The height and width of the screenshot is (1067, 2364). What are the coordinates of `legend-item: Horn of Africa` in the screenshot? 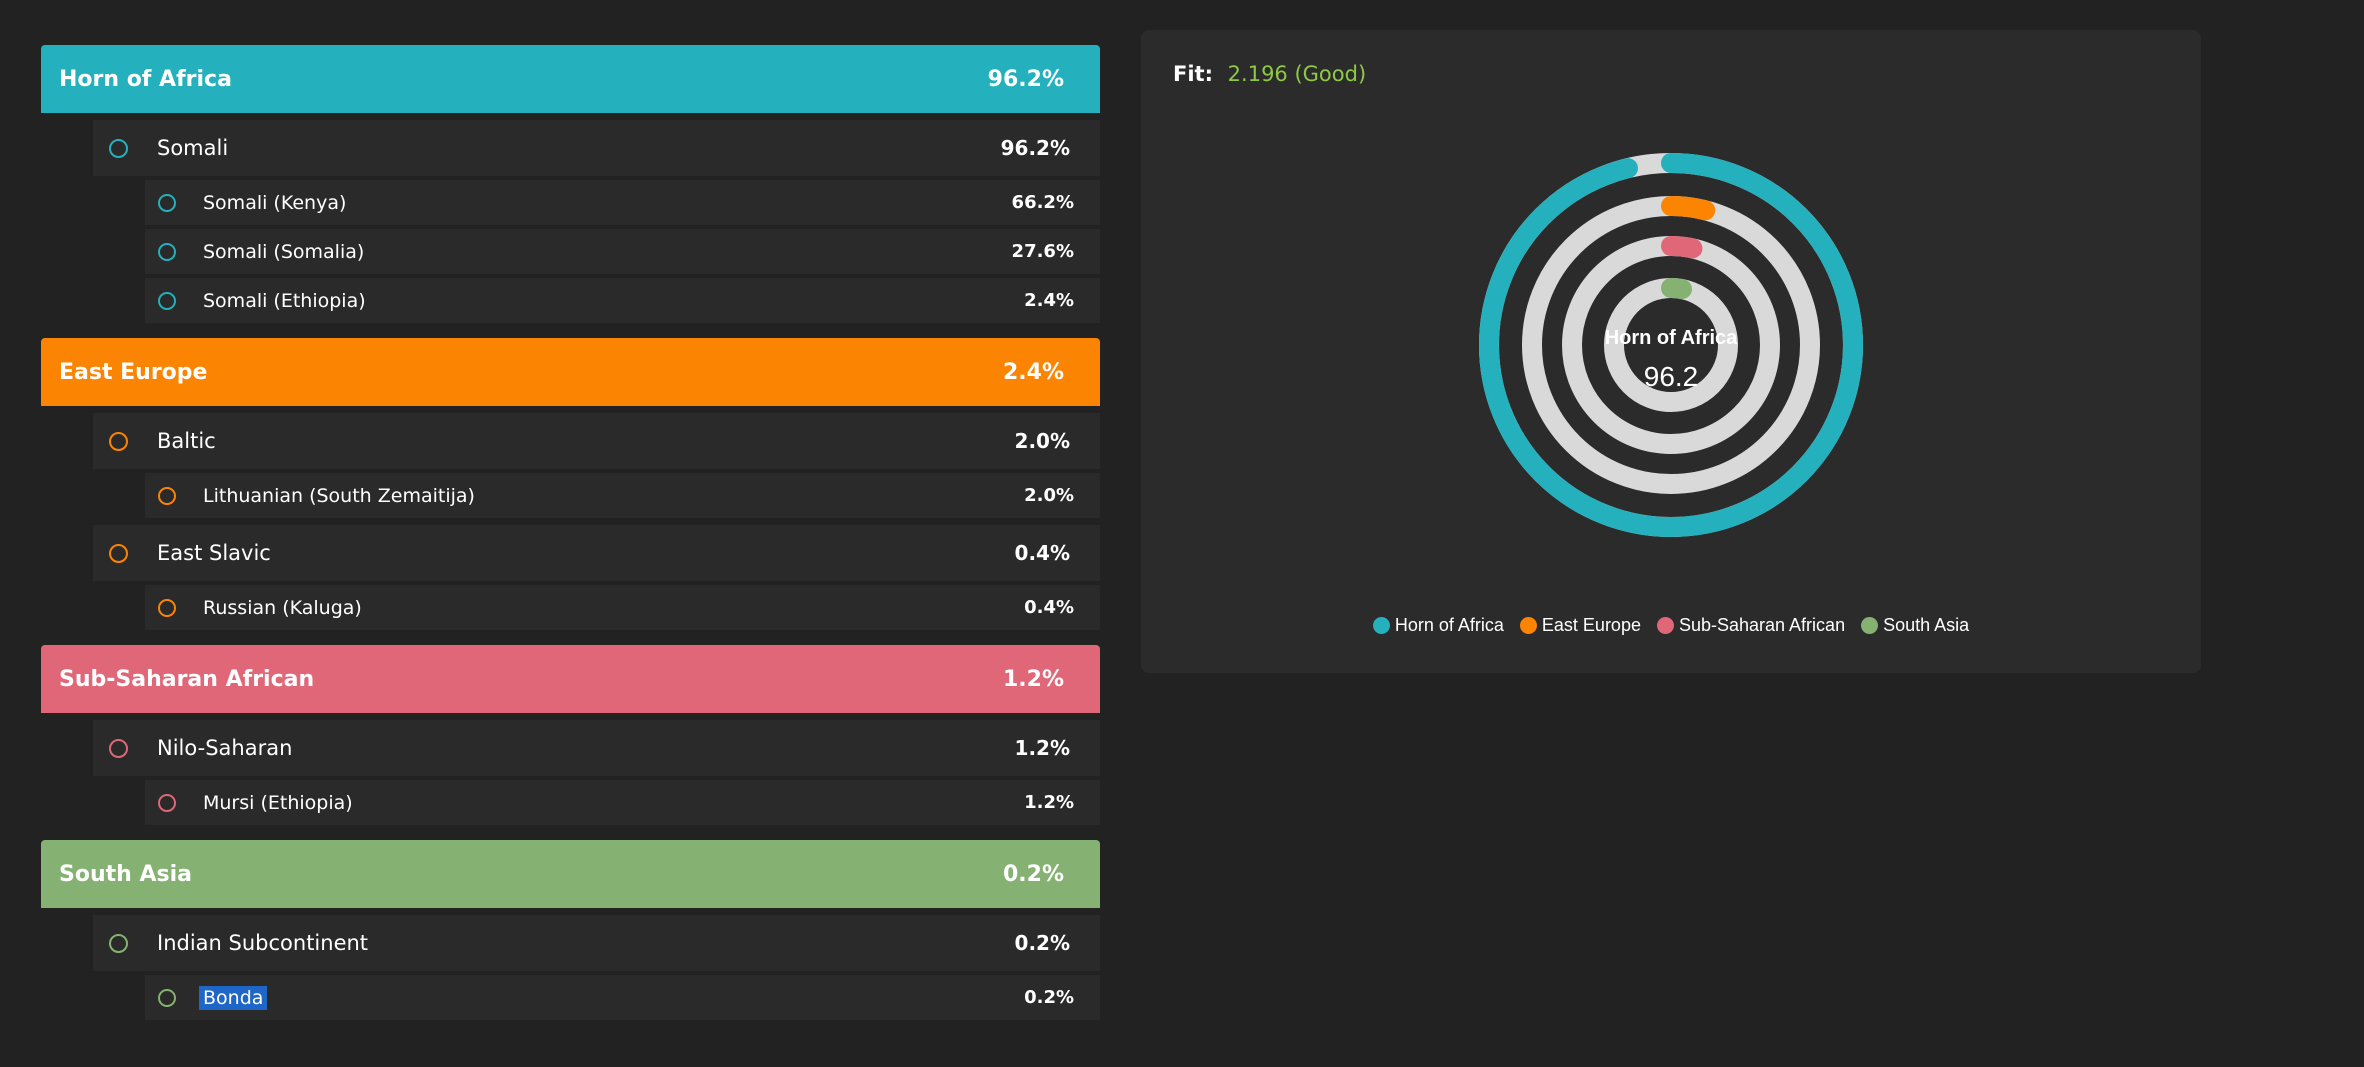 It's located at (1438, 625).